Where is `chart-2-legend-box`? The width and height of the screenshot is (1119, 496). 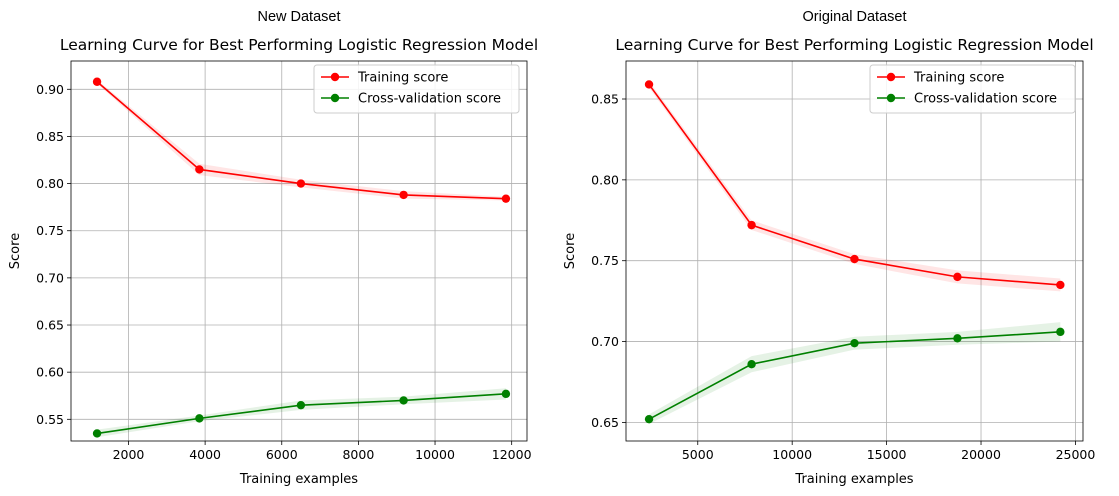
chart-2-legend-box is located at coordinates (972, 89).